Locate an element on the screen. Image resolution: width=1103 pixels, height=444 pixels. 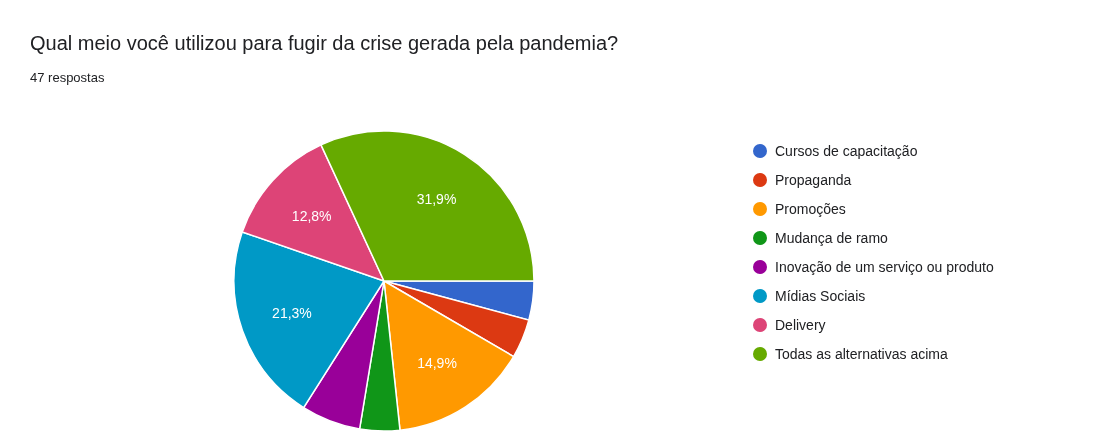
legend-label: Mídias Sociais is located at coordinates (820, 295).